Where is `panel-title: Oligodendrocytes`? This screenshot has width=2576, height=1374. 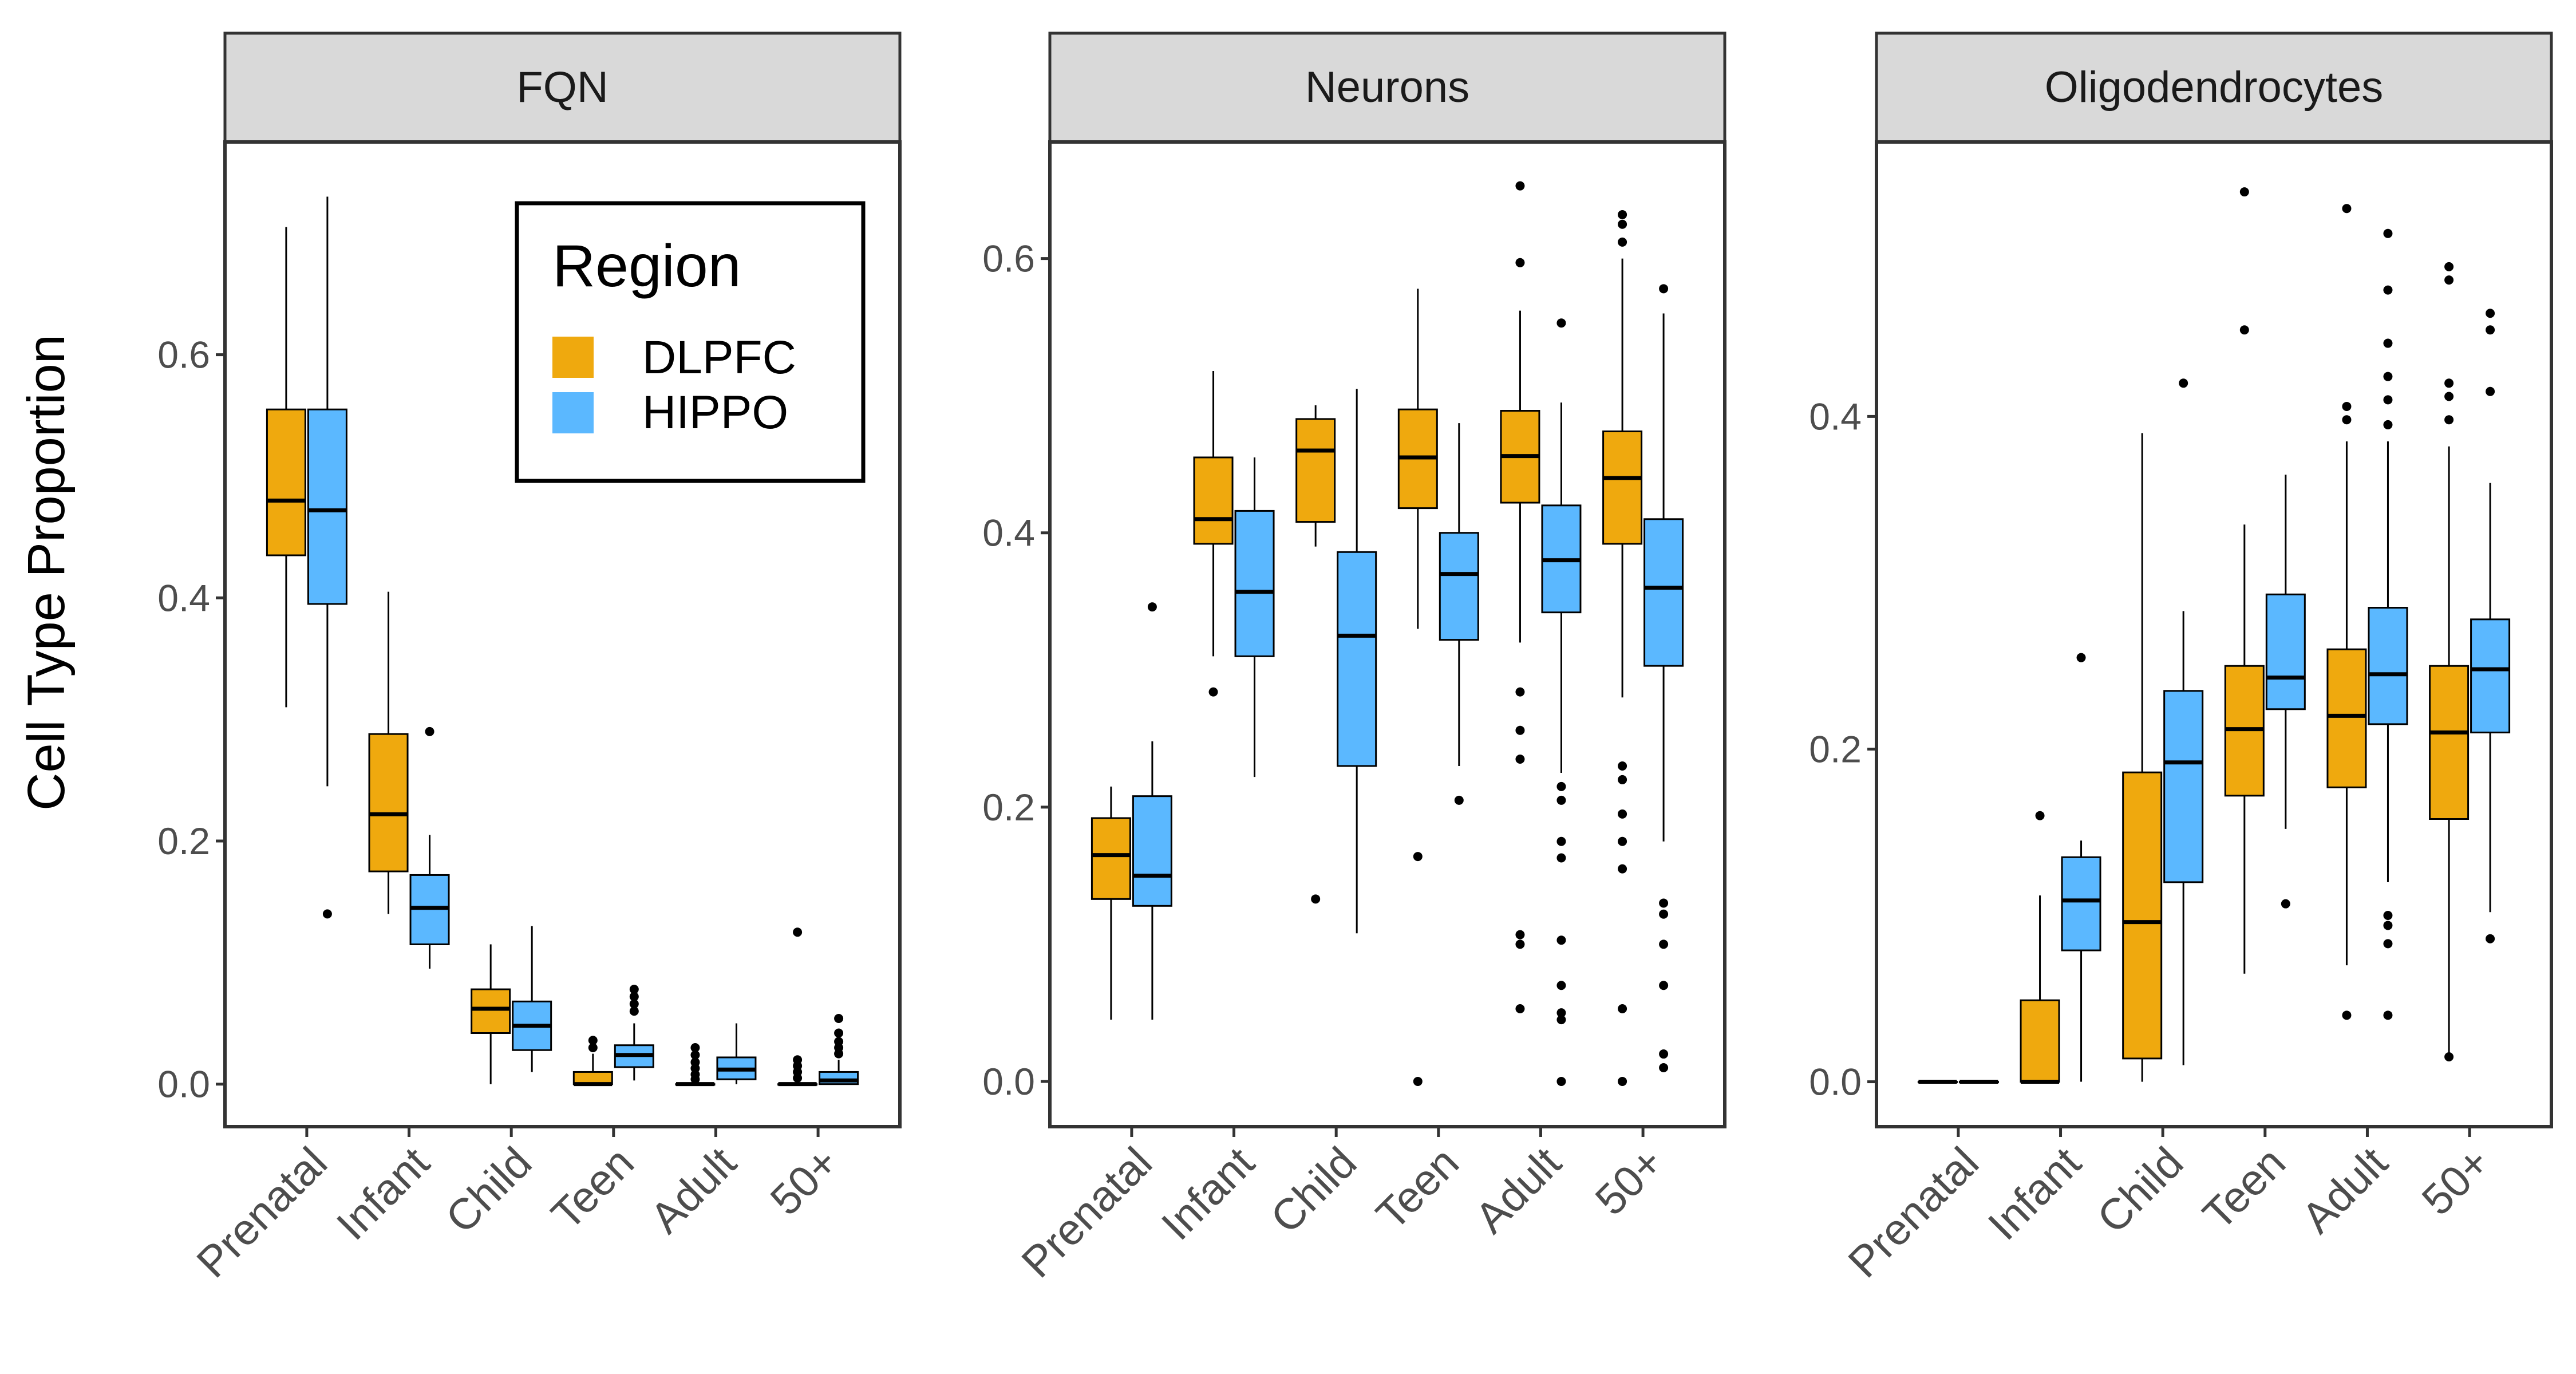 panel-title: Oligodendrocytes is located at coordinates (2214, 87).